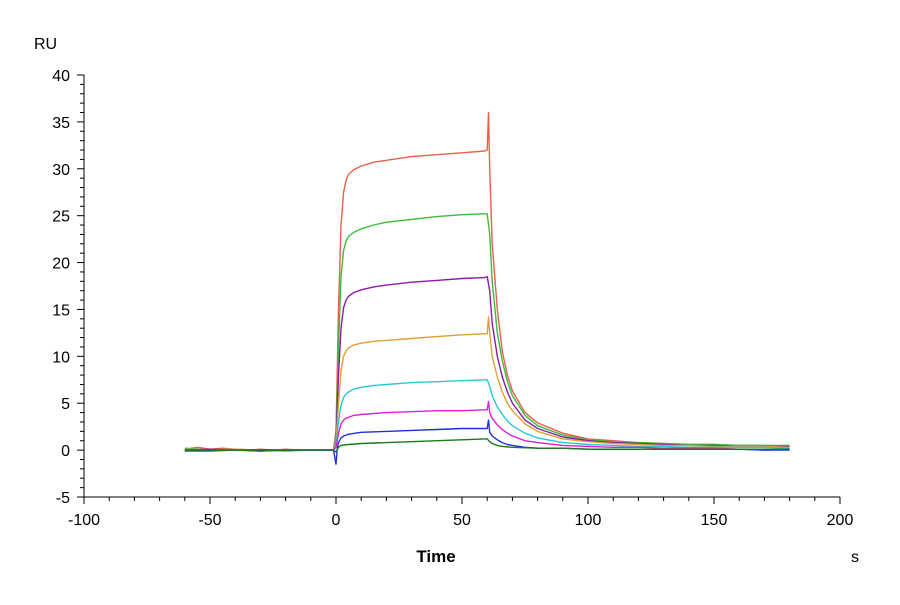 The height and width of the screenshot is (605, 900). I want to click on y-tick-label: 25, so click(61, 217).